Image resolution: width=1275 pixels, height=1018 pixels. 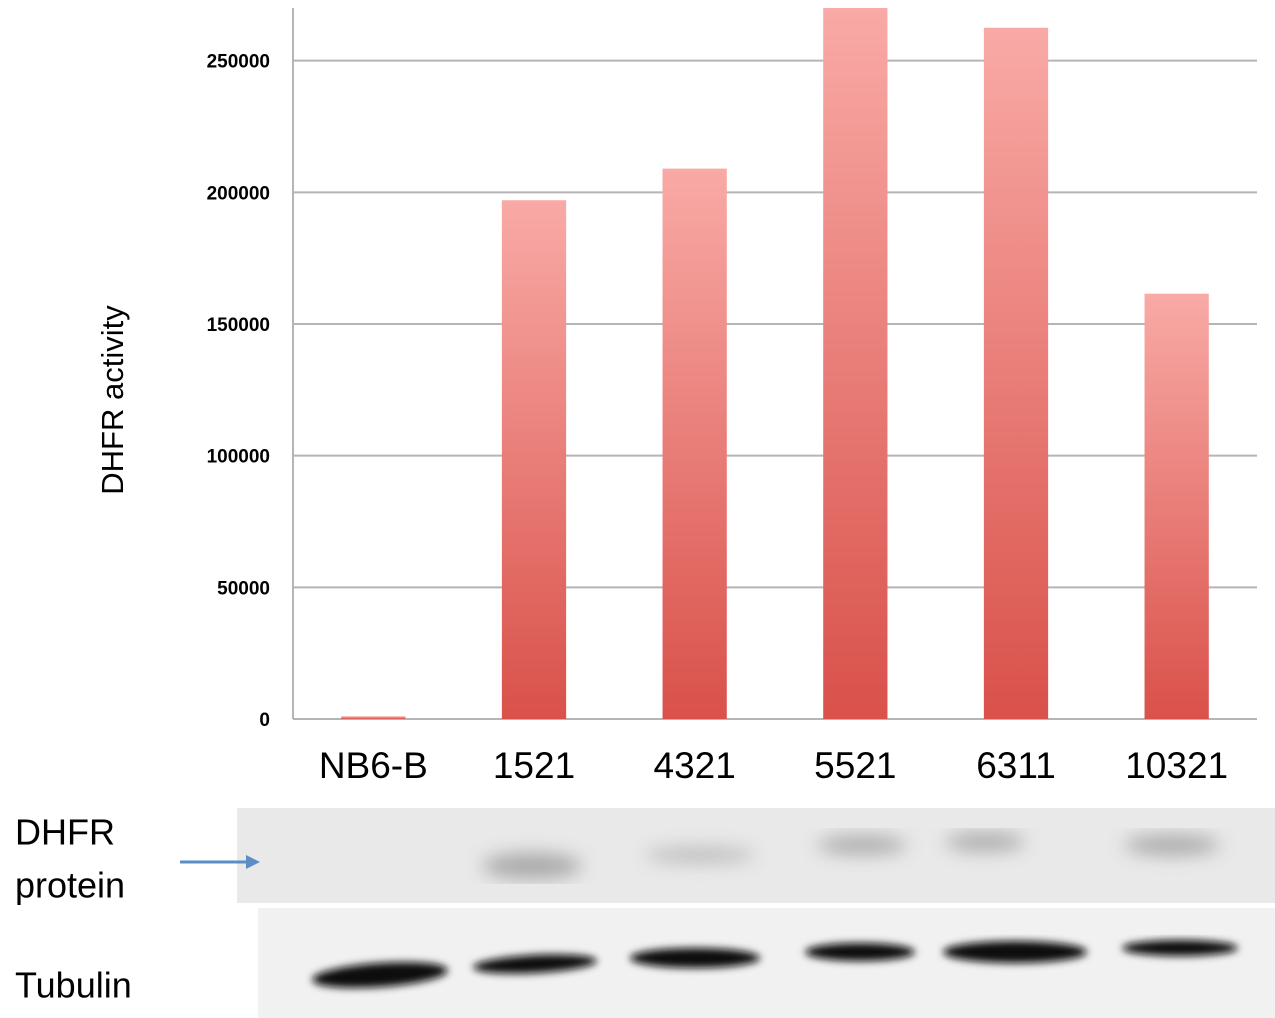 What do you see at coordinates (766, 963) in the screenshot?
I see `tubulin-blot` at bounding box center [766, 963].